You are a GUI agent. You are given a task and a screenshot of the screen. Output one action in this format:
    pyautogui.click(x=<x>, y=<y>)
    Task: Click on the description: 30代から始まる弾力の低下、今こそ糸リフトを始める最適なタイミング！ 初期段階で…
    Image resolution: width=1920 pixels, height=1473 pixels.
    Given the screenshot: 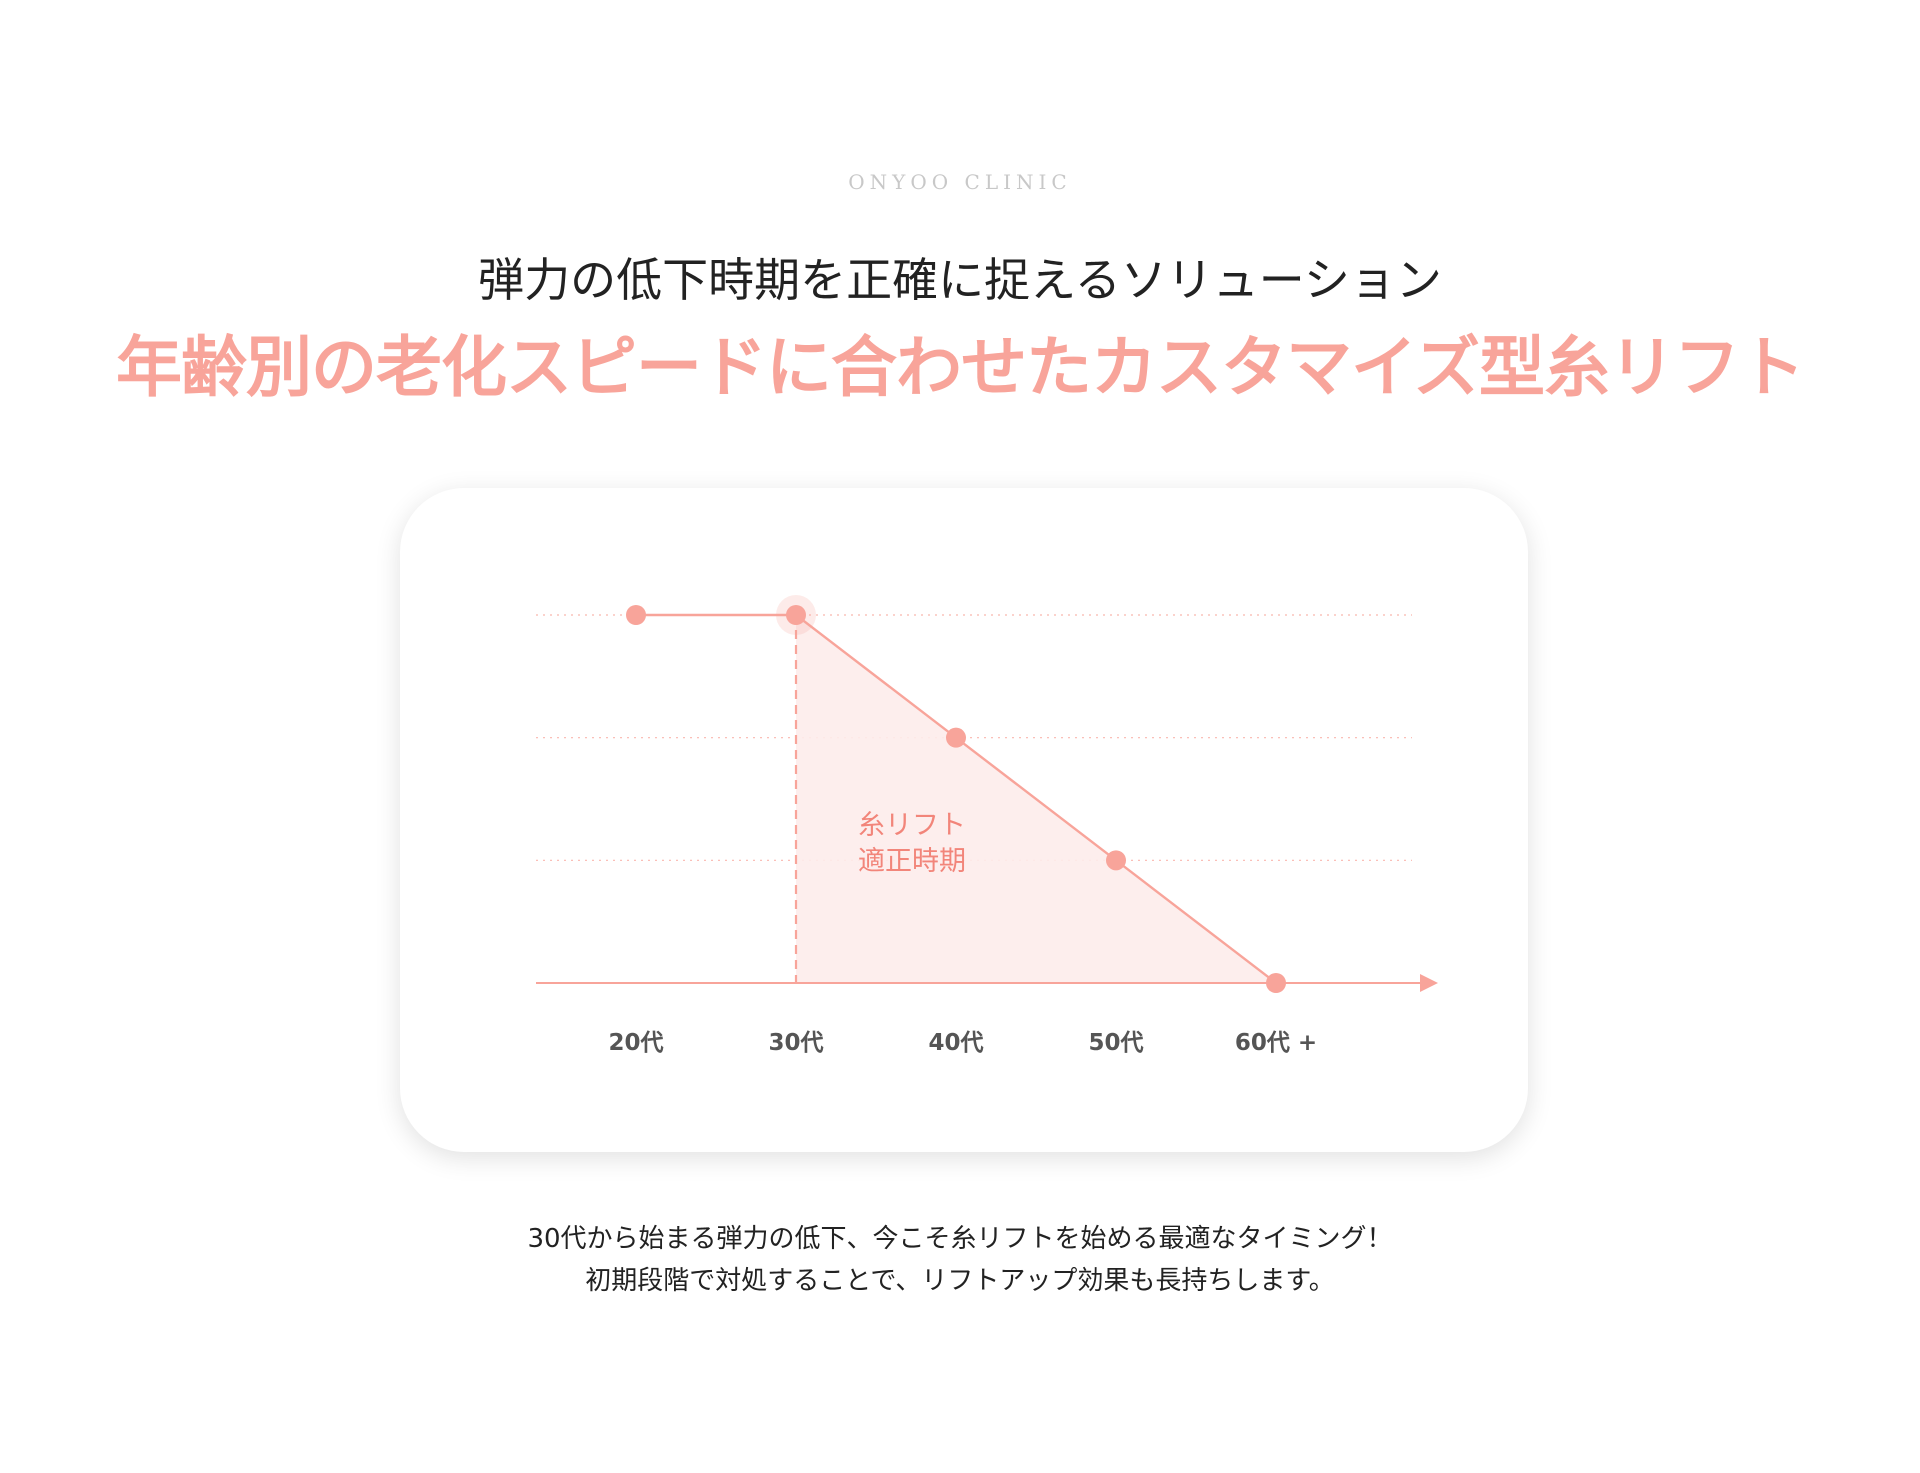 What is the action you would take?
    pyautogui.click(x=960, y=1260)
    